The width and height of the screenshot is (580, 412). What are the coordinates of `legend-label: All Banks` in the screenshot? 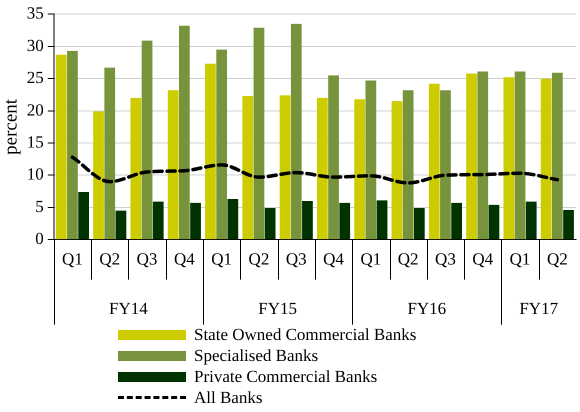 It's located at (228, 397).